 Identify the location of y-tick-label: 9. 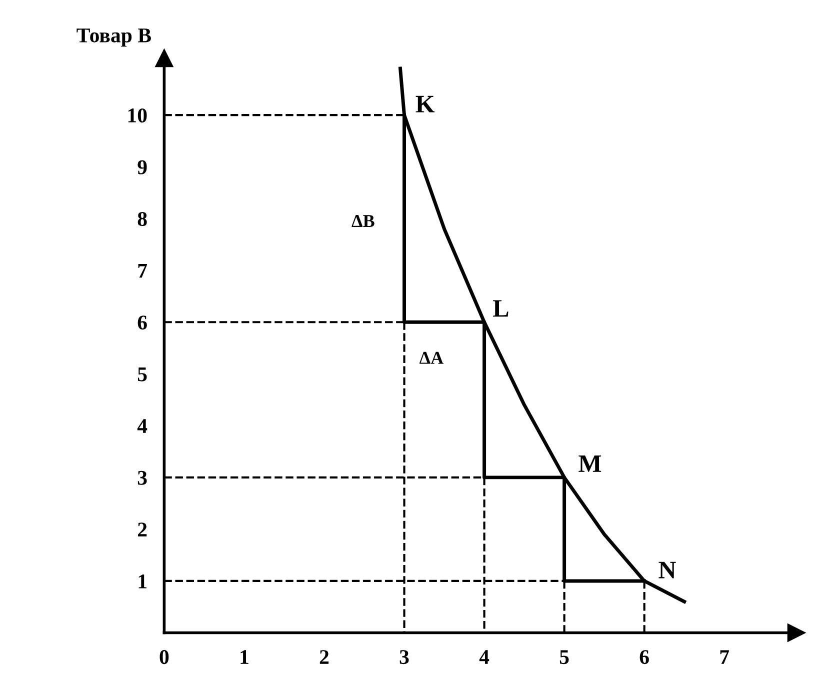
(142, 167).